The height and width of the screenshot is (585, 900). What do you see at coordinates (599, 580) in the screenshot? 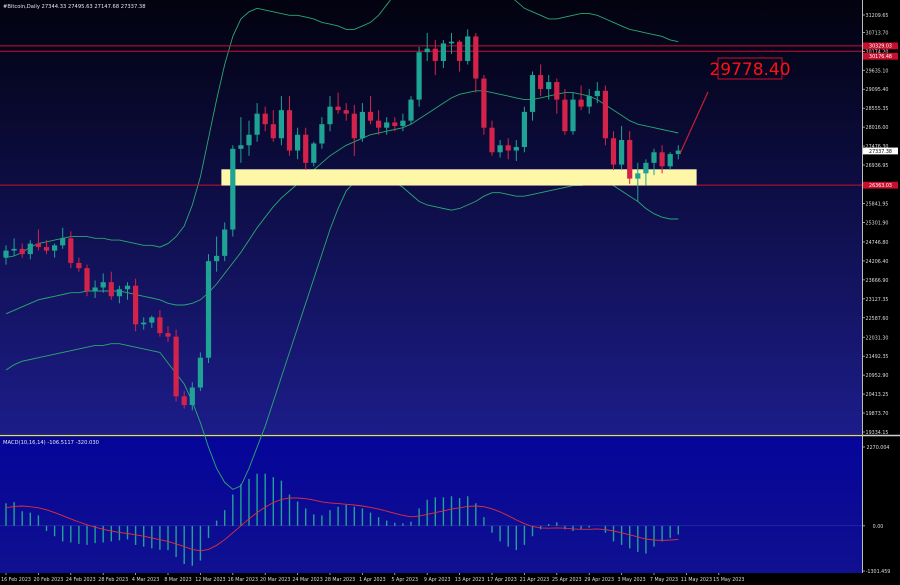
I see `time-tick-label: 29 Apr 2023` at bounding box center [599, 580].